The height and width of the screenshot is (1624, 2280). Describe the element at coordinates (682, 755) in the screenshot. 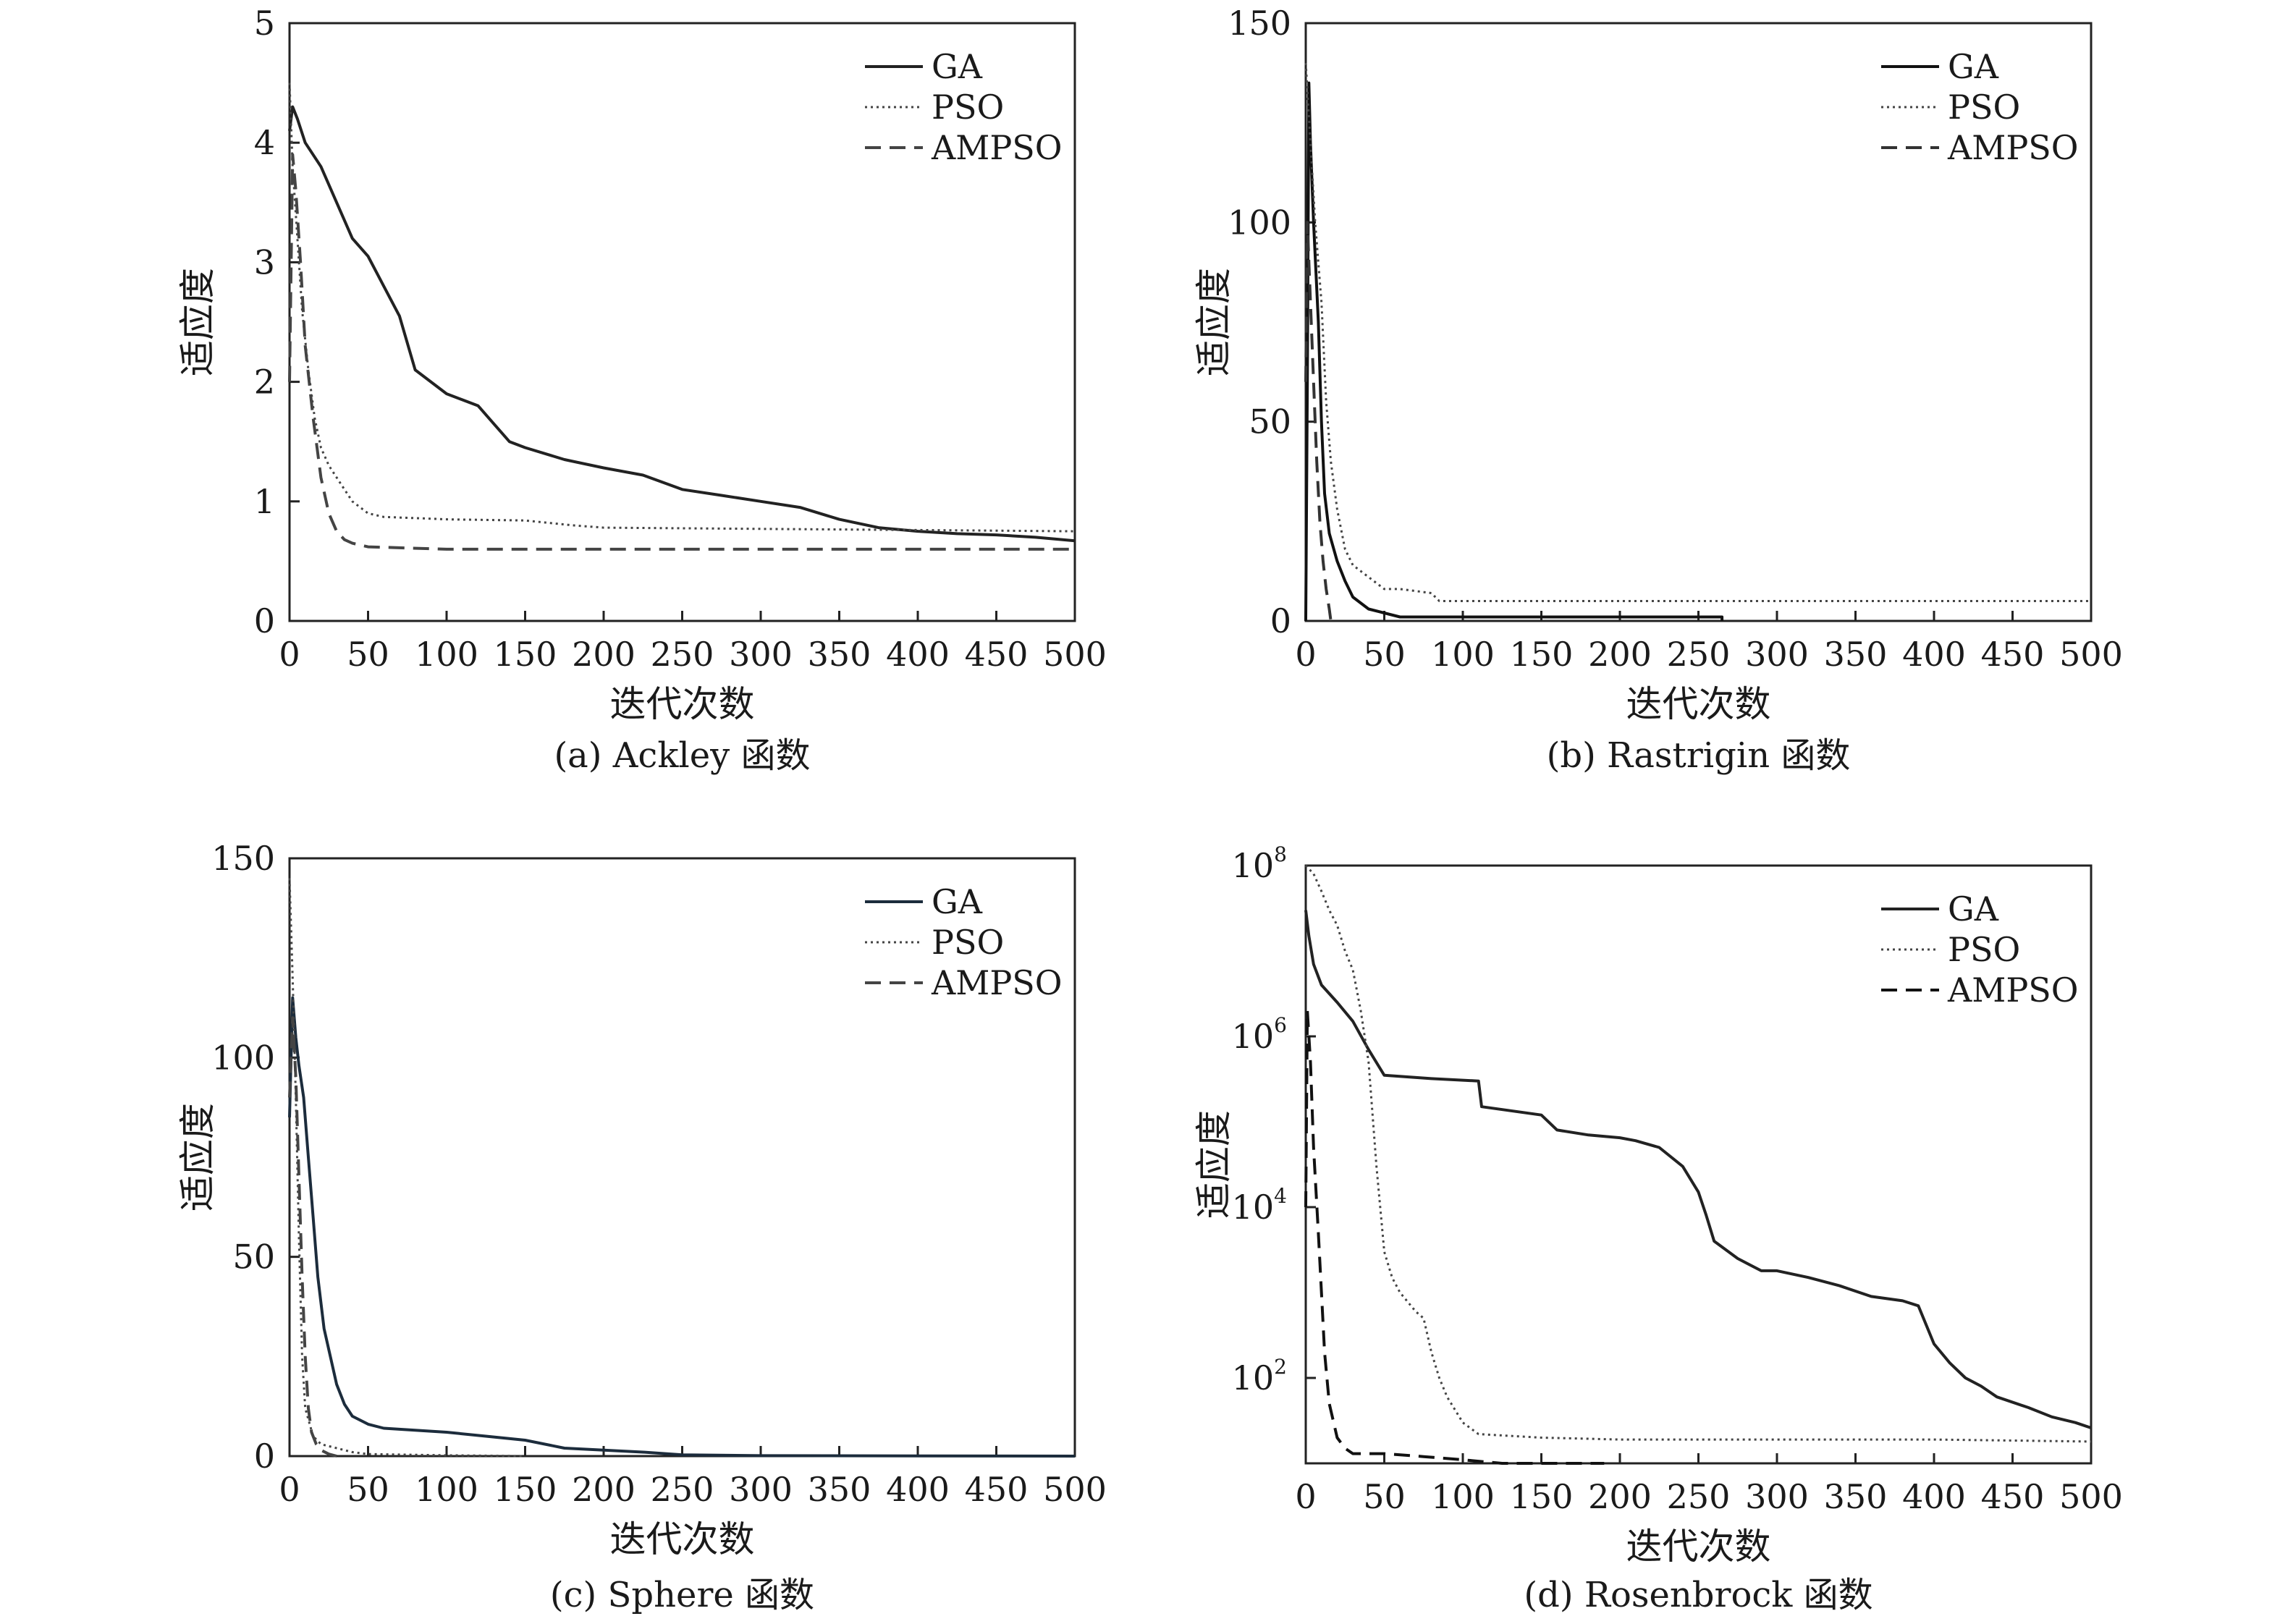

I see `panel-caption: (a) Ackley 函数` at that location.